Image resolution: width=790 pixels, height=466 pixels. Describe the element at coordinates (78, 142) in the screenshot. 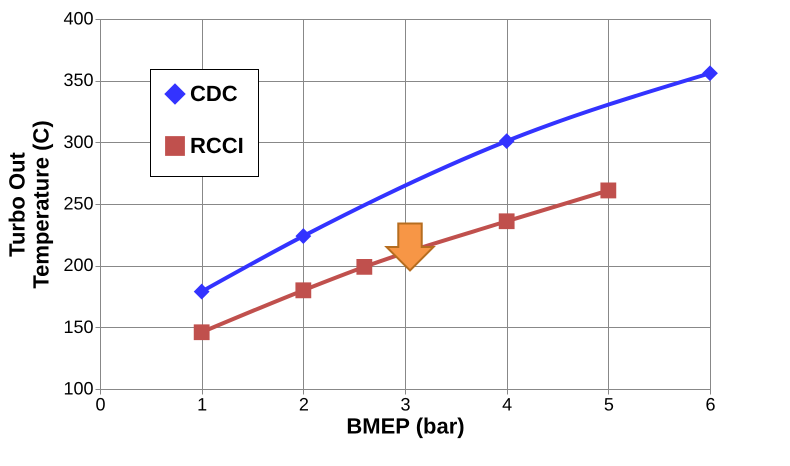

I see `y-tick-label: 300` at that location.